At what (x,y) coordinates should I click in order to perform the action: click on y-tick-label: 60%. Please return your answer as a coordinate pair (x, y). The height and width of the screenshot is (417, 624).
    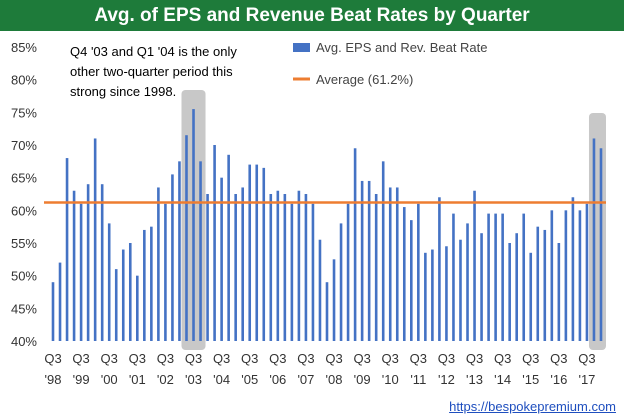
    Looking at the image, I should click on (24, 210).